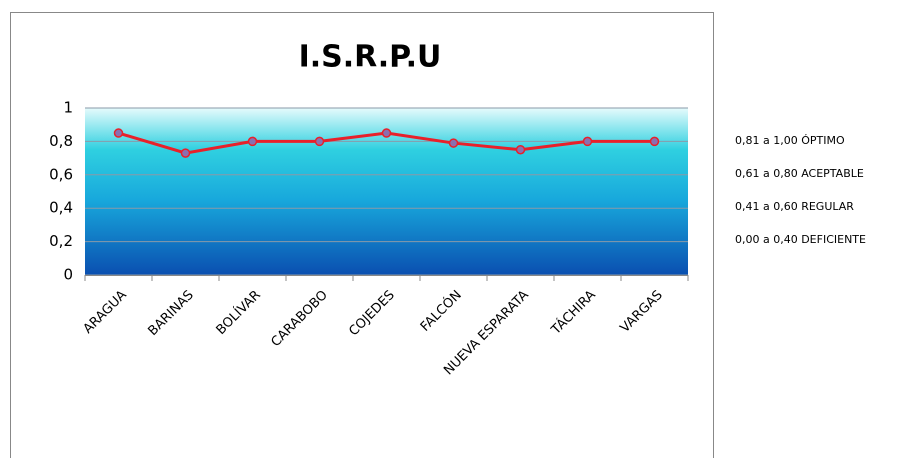 This screenshot has width=916, height=458. I want to click on y-tick-label: 0,2, so click(61, 241).